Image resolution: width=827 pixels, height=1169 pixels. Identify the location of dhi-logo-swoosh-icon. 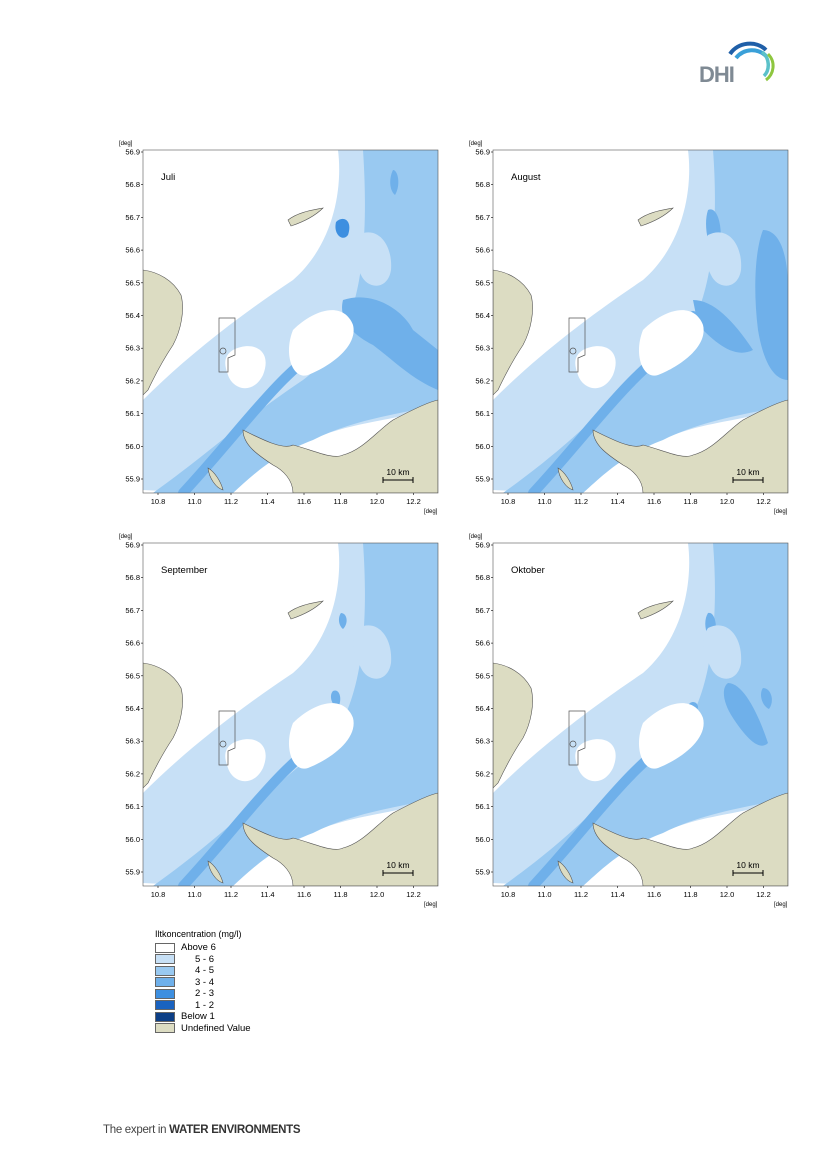
(751, 61).